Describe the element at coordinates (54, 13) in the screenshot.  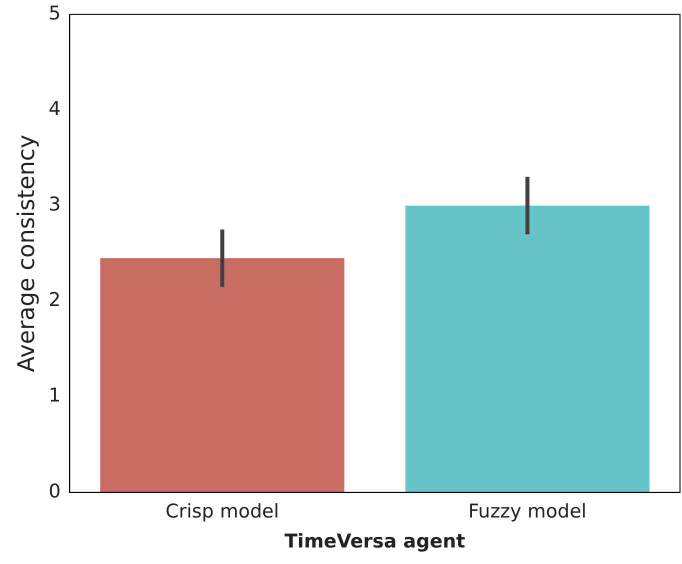
I see `y-tick-label: 5` at that location.